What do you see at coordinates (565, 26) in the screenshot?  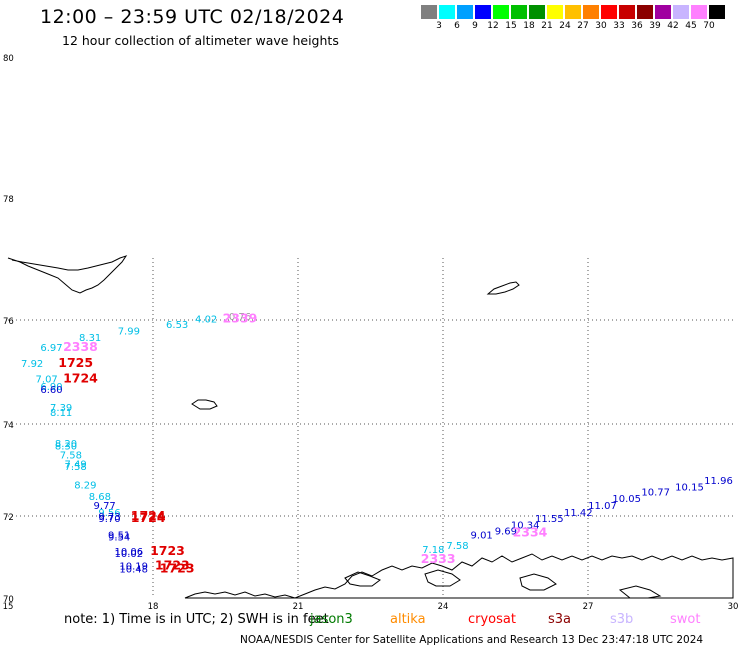 I see `scale-value: 24` at bounding box center [565, 26].